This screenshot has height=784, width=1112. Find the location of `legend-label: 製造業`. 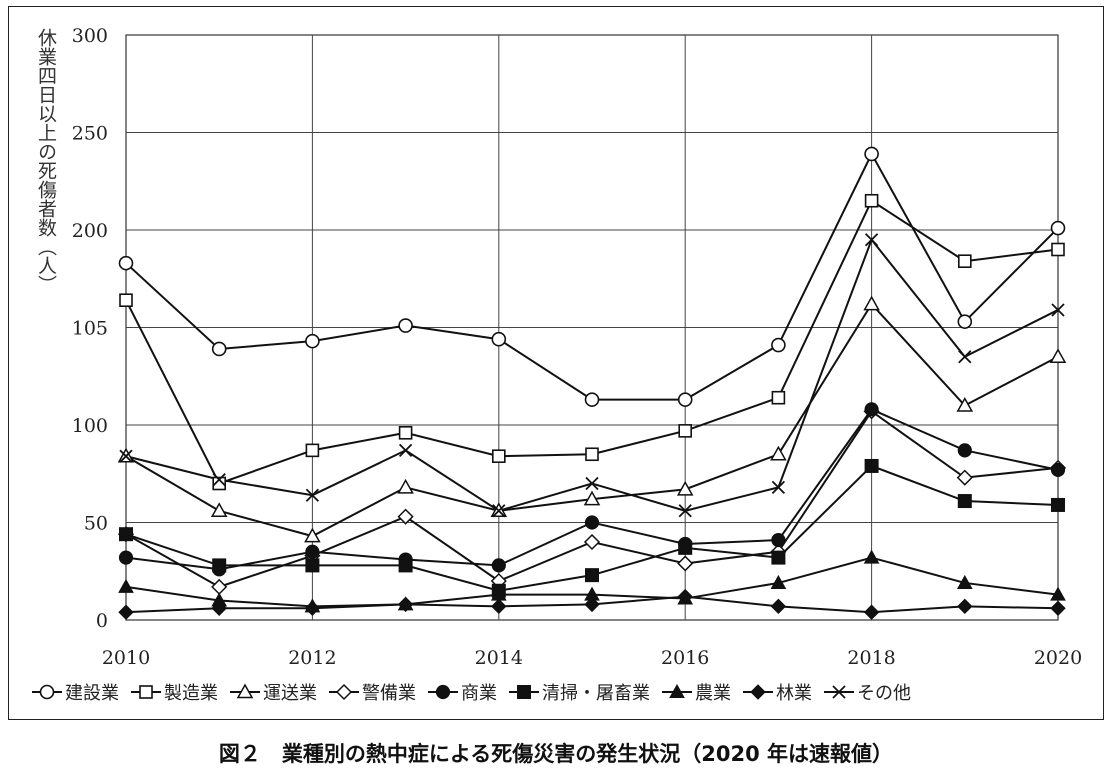

legend-label: 製造業 is located at coordinates (191, 693).